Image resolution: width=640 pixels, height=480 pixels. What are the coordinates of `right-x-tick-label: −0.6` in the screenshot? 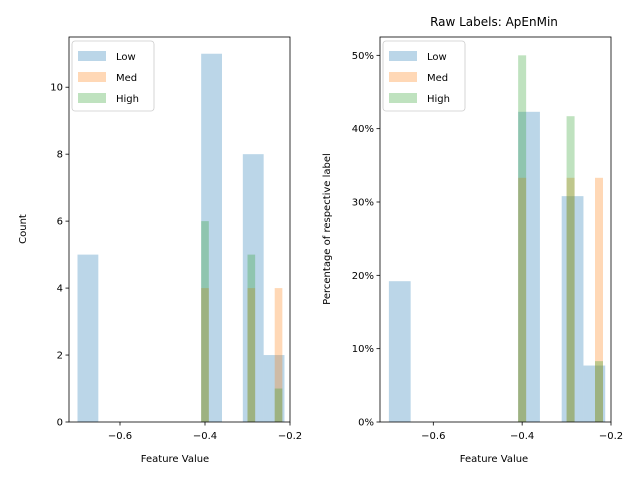 It's located at (433, 436).